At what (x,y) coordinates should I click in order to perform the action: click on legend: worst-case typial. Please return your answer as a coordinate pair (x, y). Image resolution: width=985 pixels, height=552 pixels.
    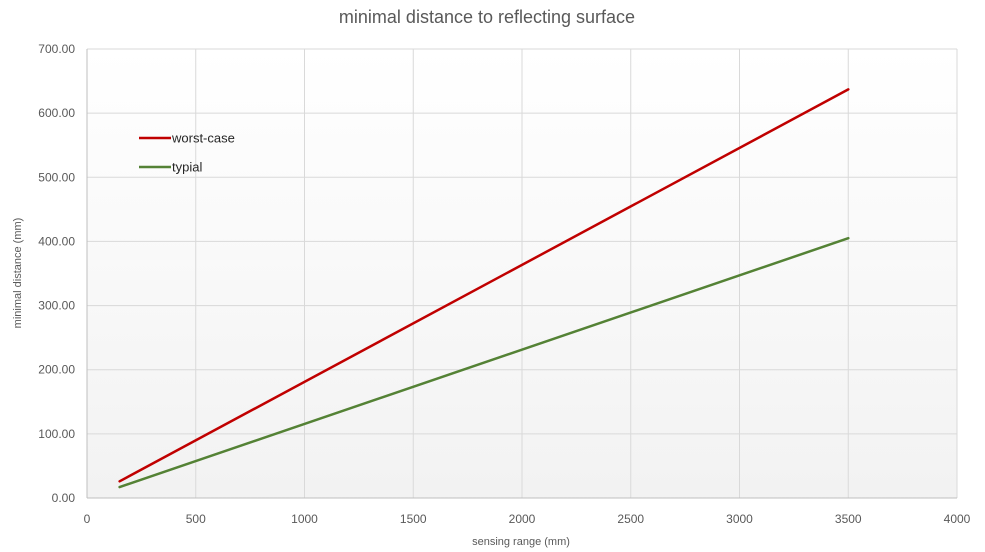
    Looking at the image, I should click on (187, 153).